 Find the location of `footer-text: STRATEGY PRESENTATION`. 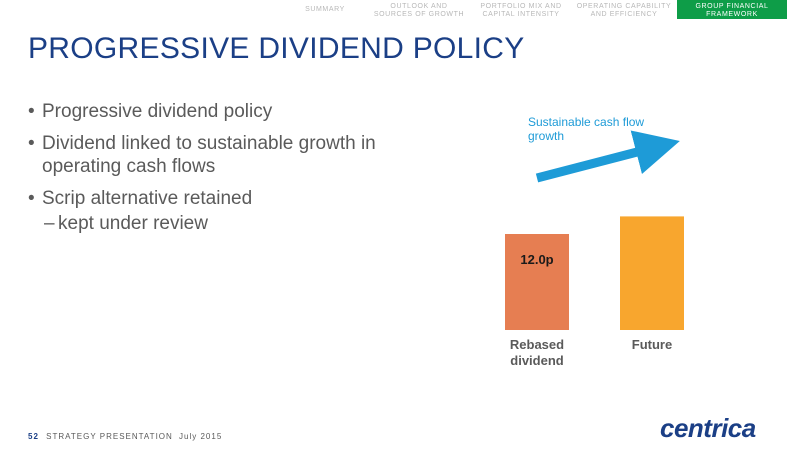

footer-text: STRATEGY PRESENTATION is located at coordinates (109, 436).